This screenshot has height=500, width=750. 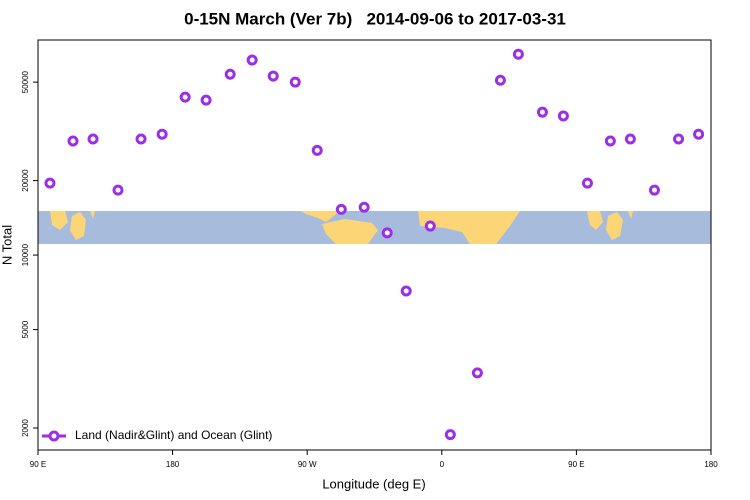 What do you see at coordinates (25, 329) in the screenshot?
I see `y-tick-label: 5000` at bounding box center [25, 329].